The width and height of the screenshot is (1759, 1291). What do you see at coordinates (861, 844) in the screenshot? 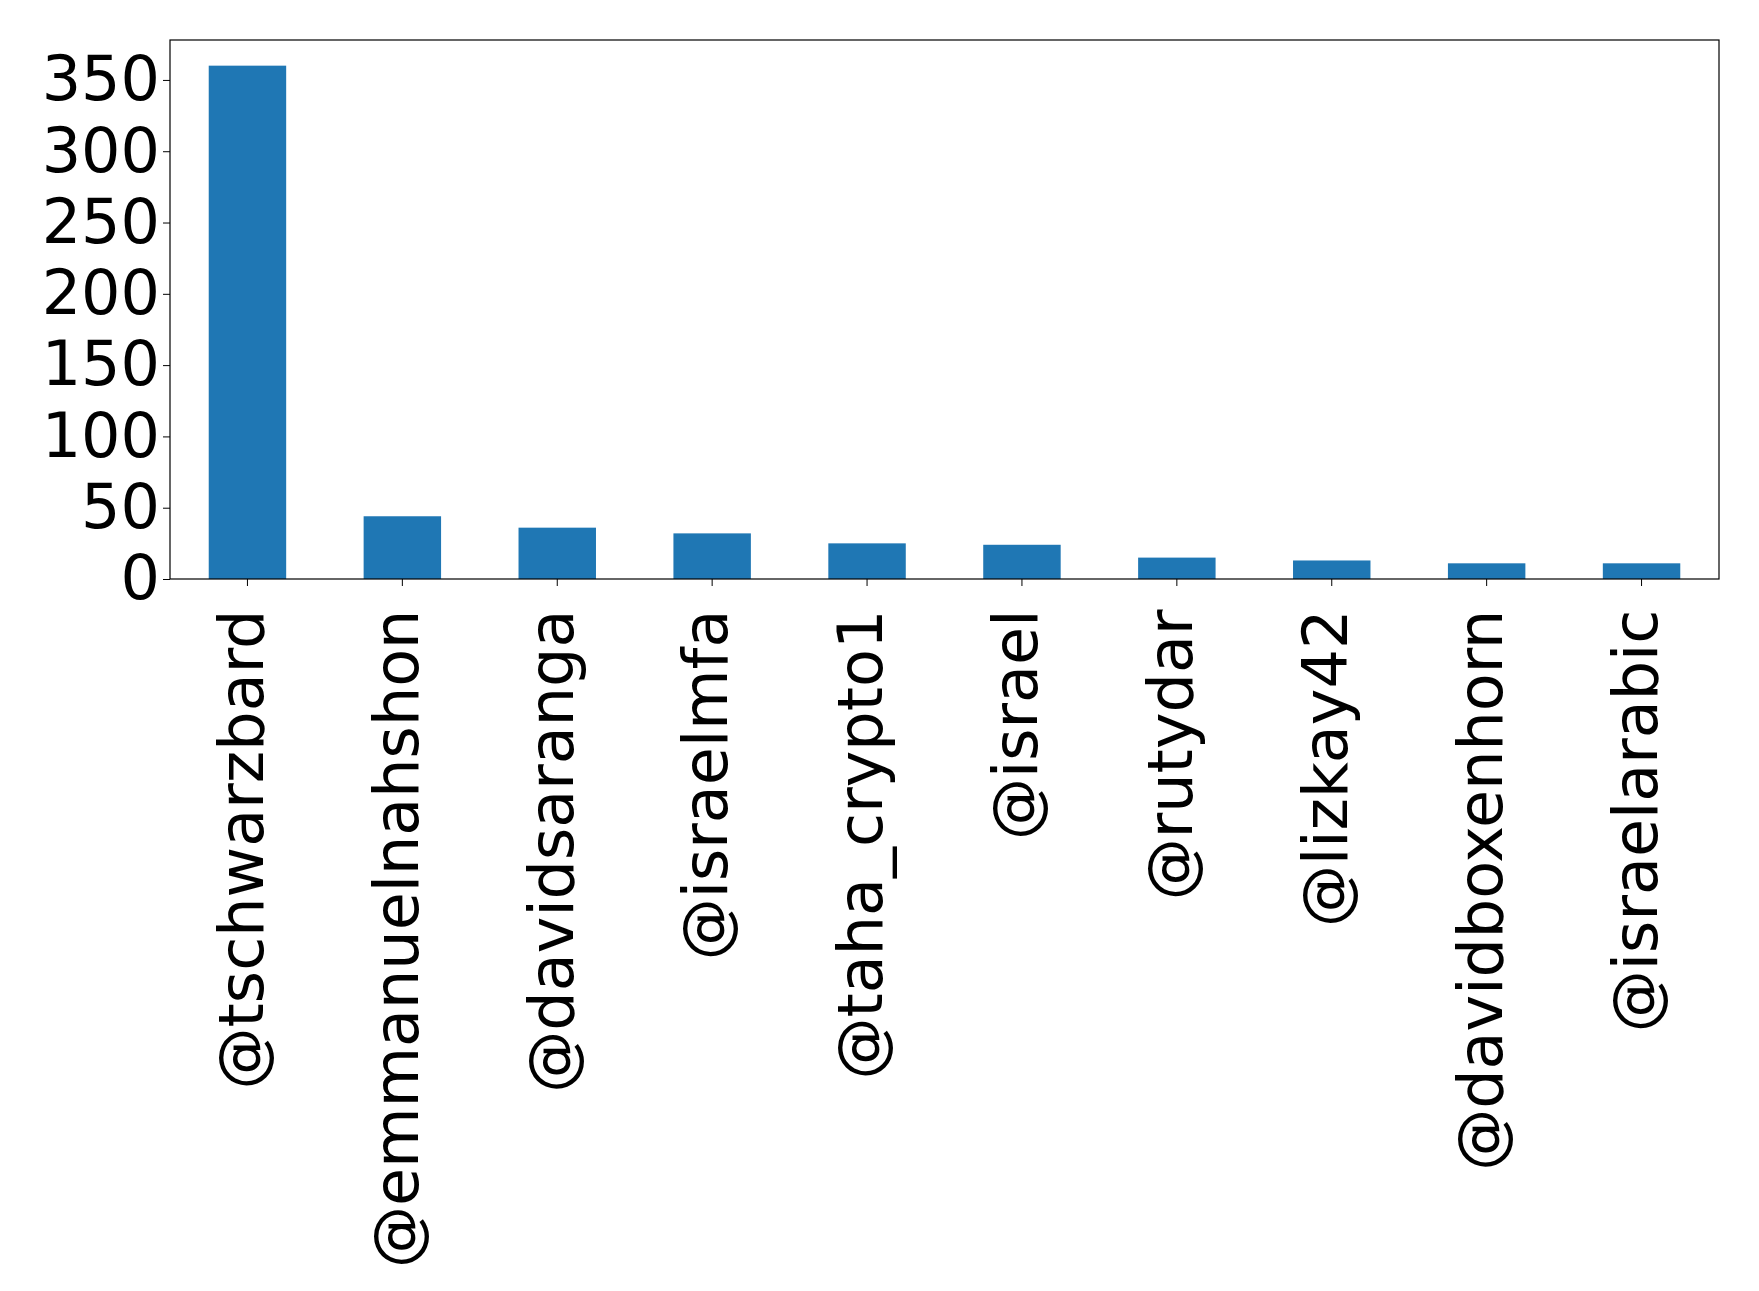
I see `x-tick-label: @taha_crypto1` at bounding box center [861, 844].